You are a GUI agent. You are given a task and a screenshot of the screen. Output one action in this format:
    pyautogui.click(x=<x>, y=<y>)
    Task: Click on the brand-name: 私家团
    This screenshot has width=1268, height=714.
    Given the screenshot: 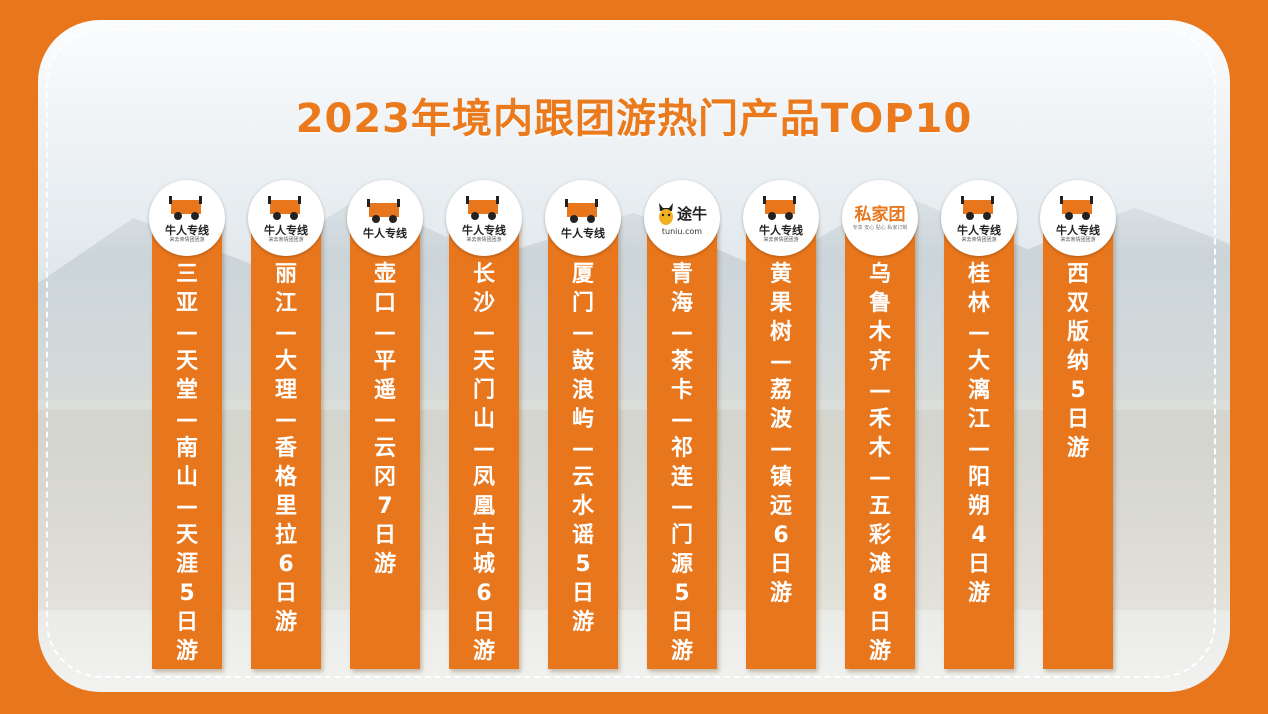 What is the action you would take?
    pyautogui.click(x=880, y=214)
    